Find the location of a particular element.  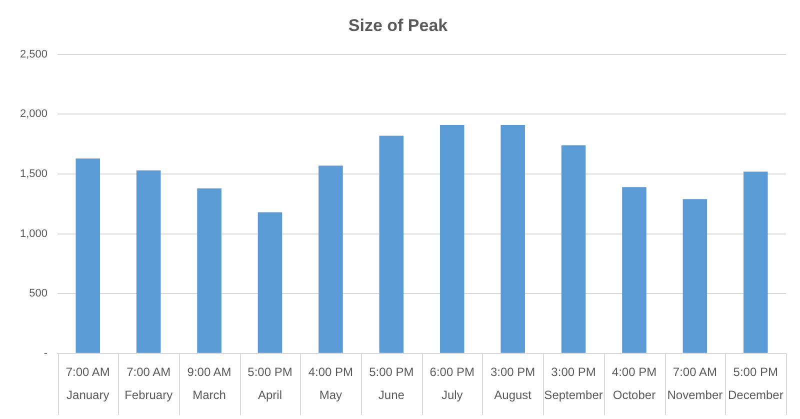

x-tick-label: 4:00 PM October is located at coordinates (634, 383).